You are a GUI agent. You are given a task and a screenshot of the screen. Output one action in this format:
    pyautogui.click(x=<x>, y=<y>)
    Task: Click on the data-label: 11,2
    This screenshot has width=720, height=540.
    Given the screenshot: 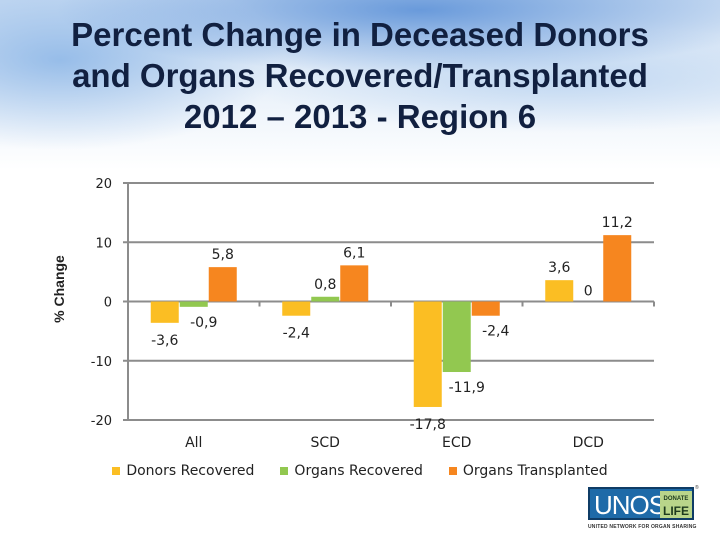 What is the action you would take?
    pyautogui.click(x=617, y=223)
    